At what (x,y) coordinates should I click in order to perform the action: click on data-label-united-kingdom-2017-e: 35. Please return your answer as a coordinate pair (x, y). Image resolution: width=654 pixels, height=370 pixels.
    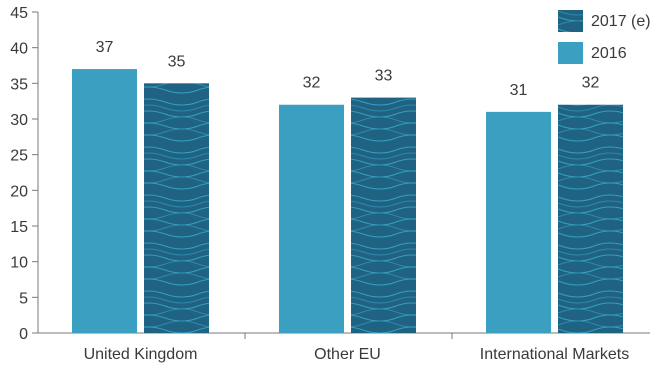
    Looking at the image, I should click on (177, 61).